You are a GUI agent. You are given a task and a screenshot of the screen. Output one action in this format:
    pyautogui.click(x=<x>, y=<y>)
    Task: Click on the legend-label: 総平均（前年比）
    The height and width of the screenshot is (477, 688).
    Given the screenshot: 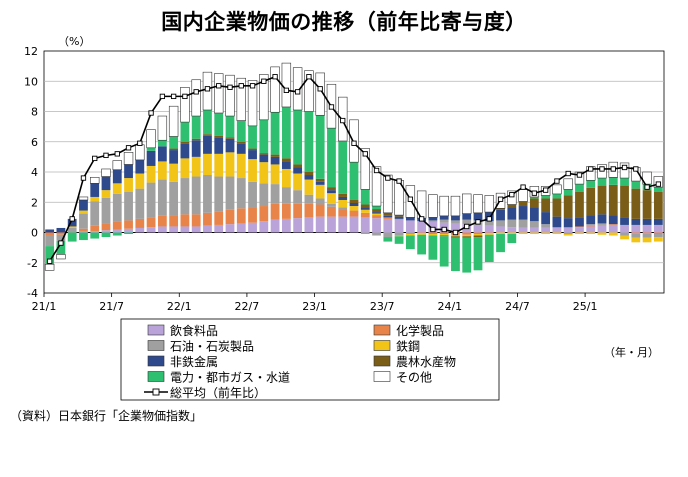 What is the action you would take?
    pyautogui.click(x=218, y=392)
    